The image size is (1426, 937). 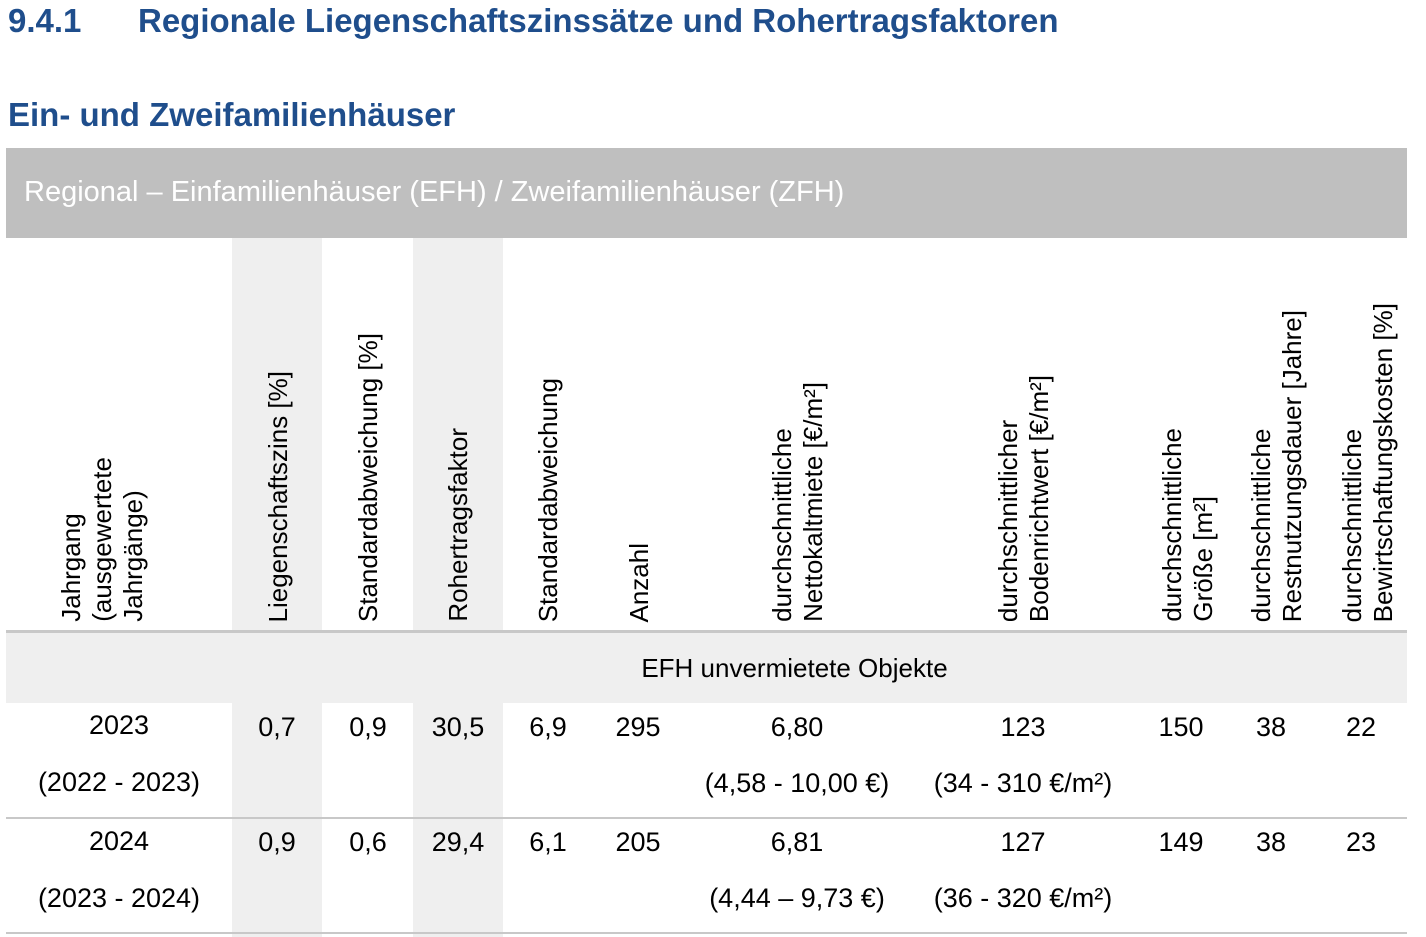 What do you see at coordinates (458, 727) in the screenshot?
I see `cell-rohertragsfaktor: 30,5` at bounding box center [458, 727].